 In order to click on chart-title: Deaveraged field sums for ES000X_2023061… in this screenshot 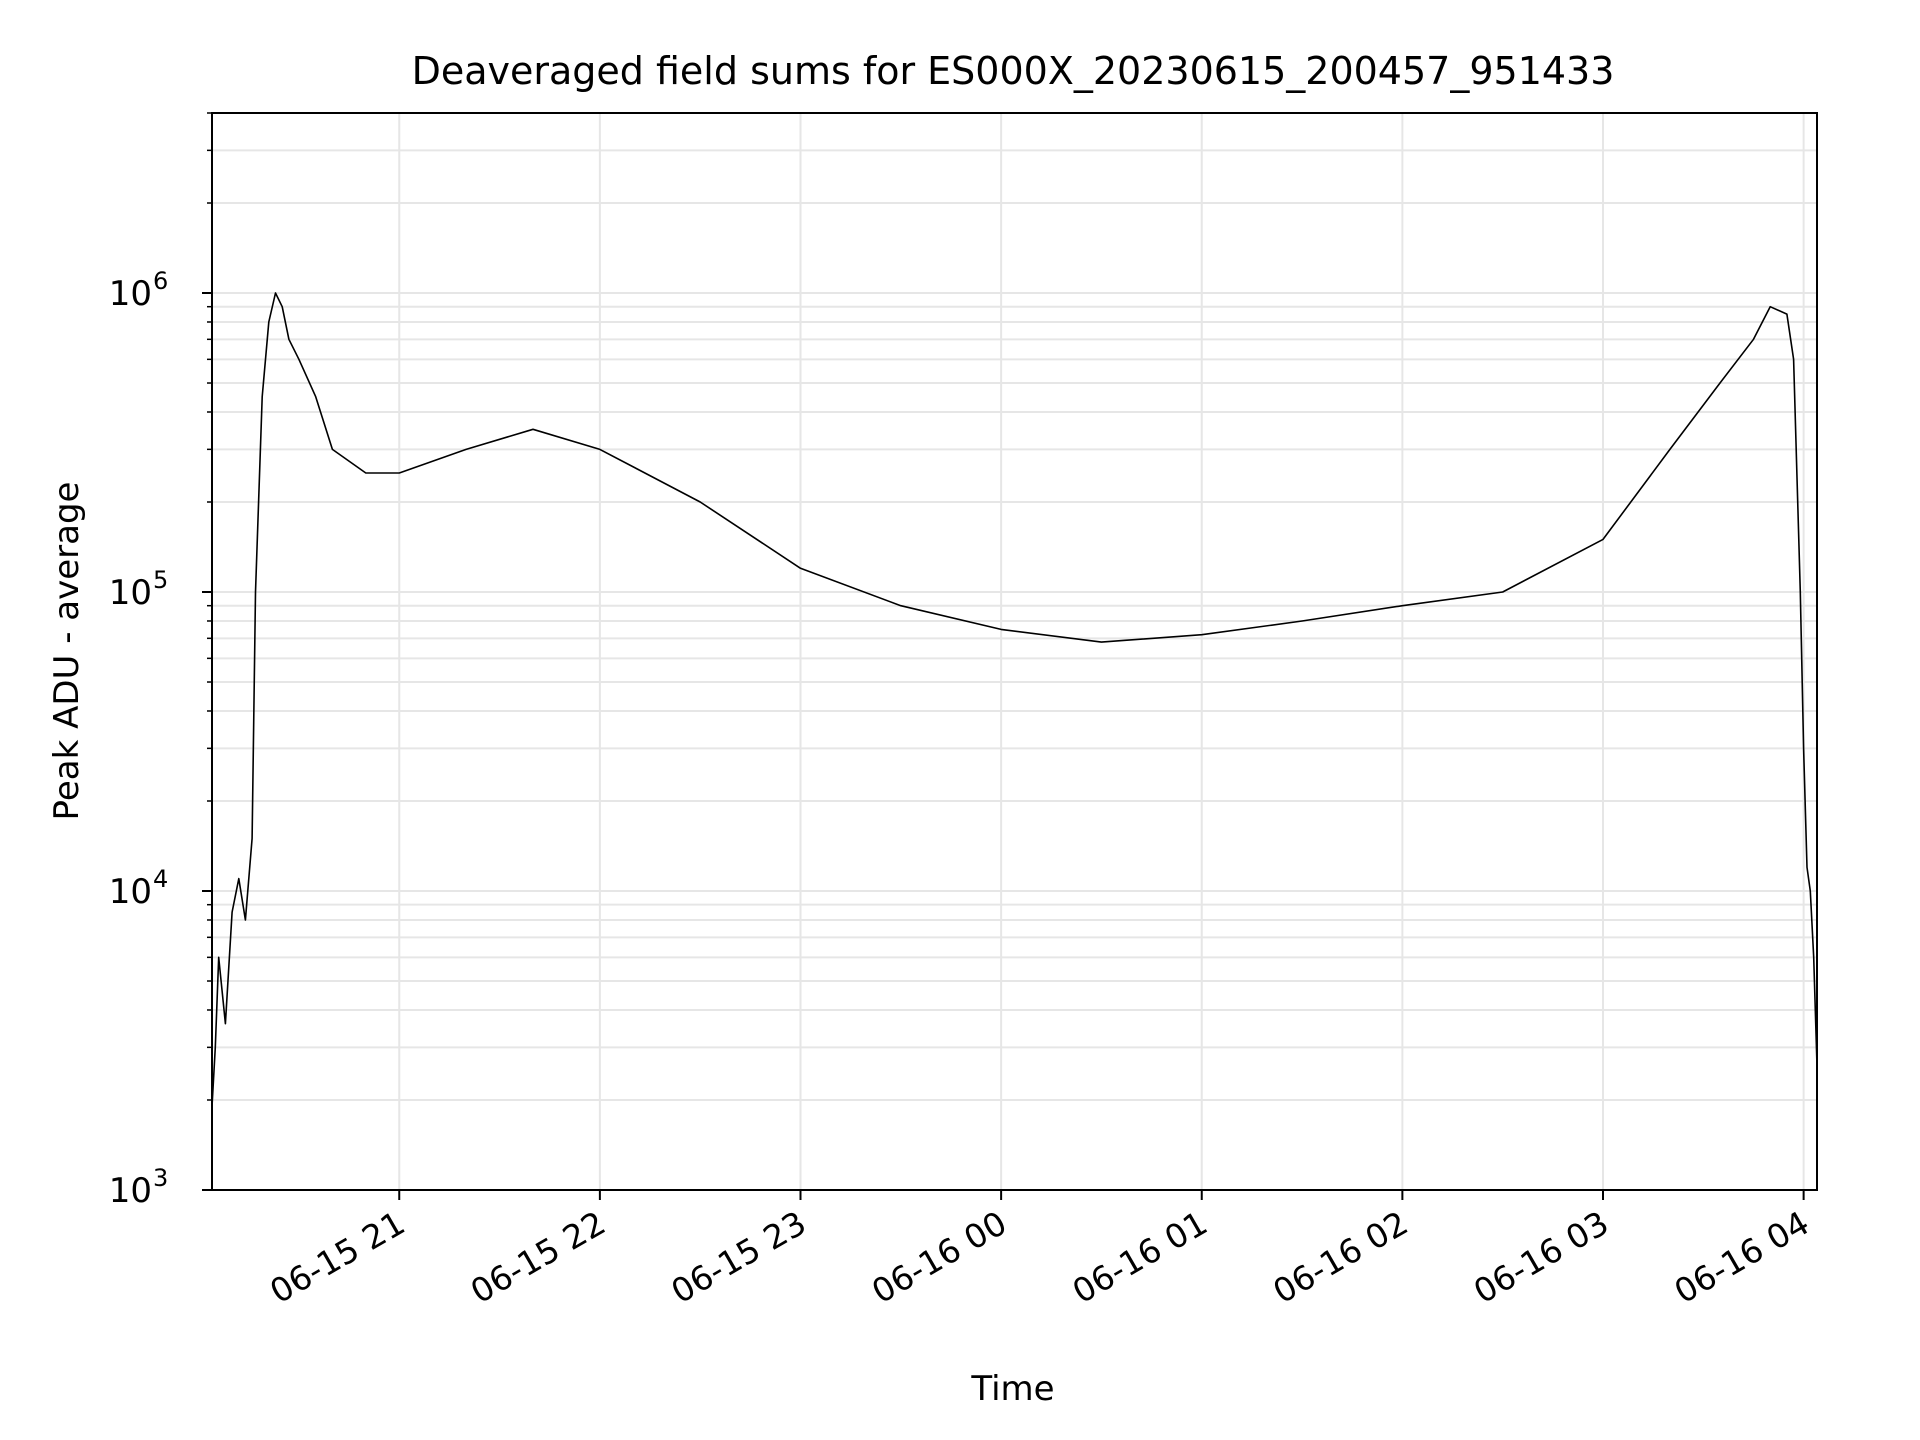, I will do `click(1013, 71)`.